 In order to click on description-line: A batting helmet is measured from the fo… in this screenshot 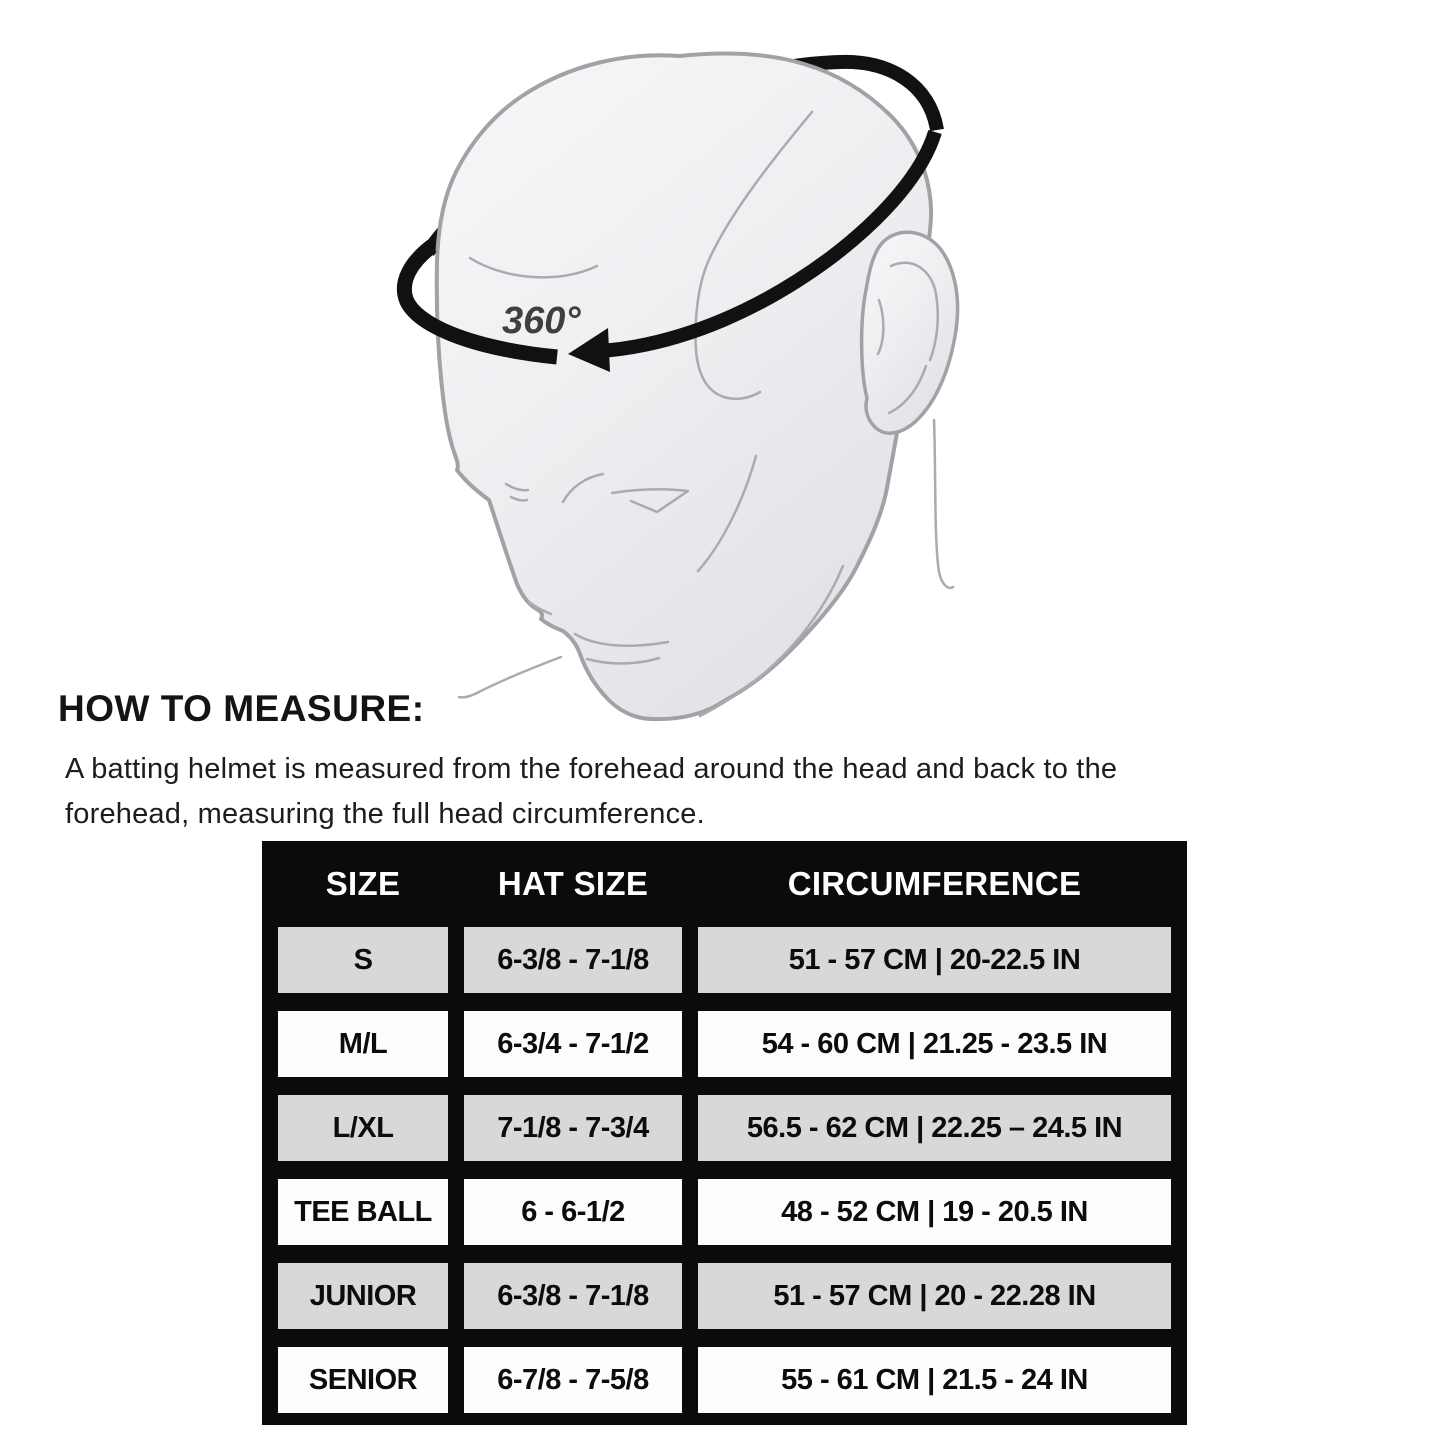, I will do `click(591, 769)`.